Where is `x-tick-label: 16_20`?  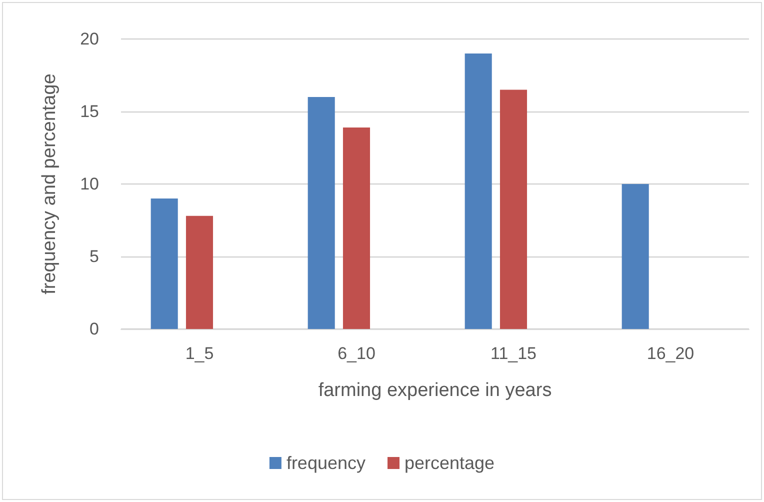 x-tick-label: 16_20 is located at coordinates (670, 353).